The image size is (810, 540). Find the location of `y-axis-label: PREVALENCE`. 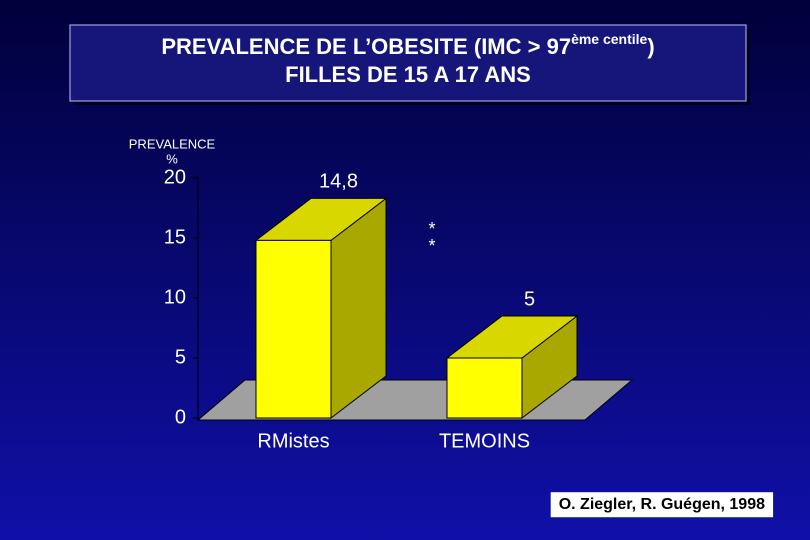

y-axis-label: PREVALENCE is located at coordinates (172, 143).